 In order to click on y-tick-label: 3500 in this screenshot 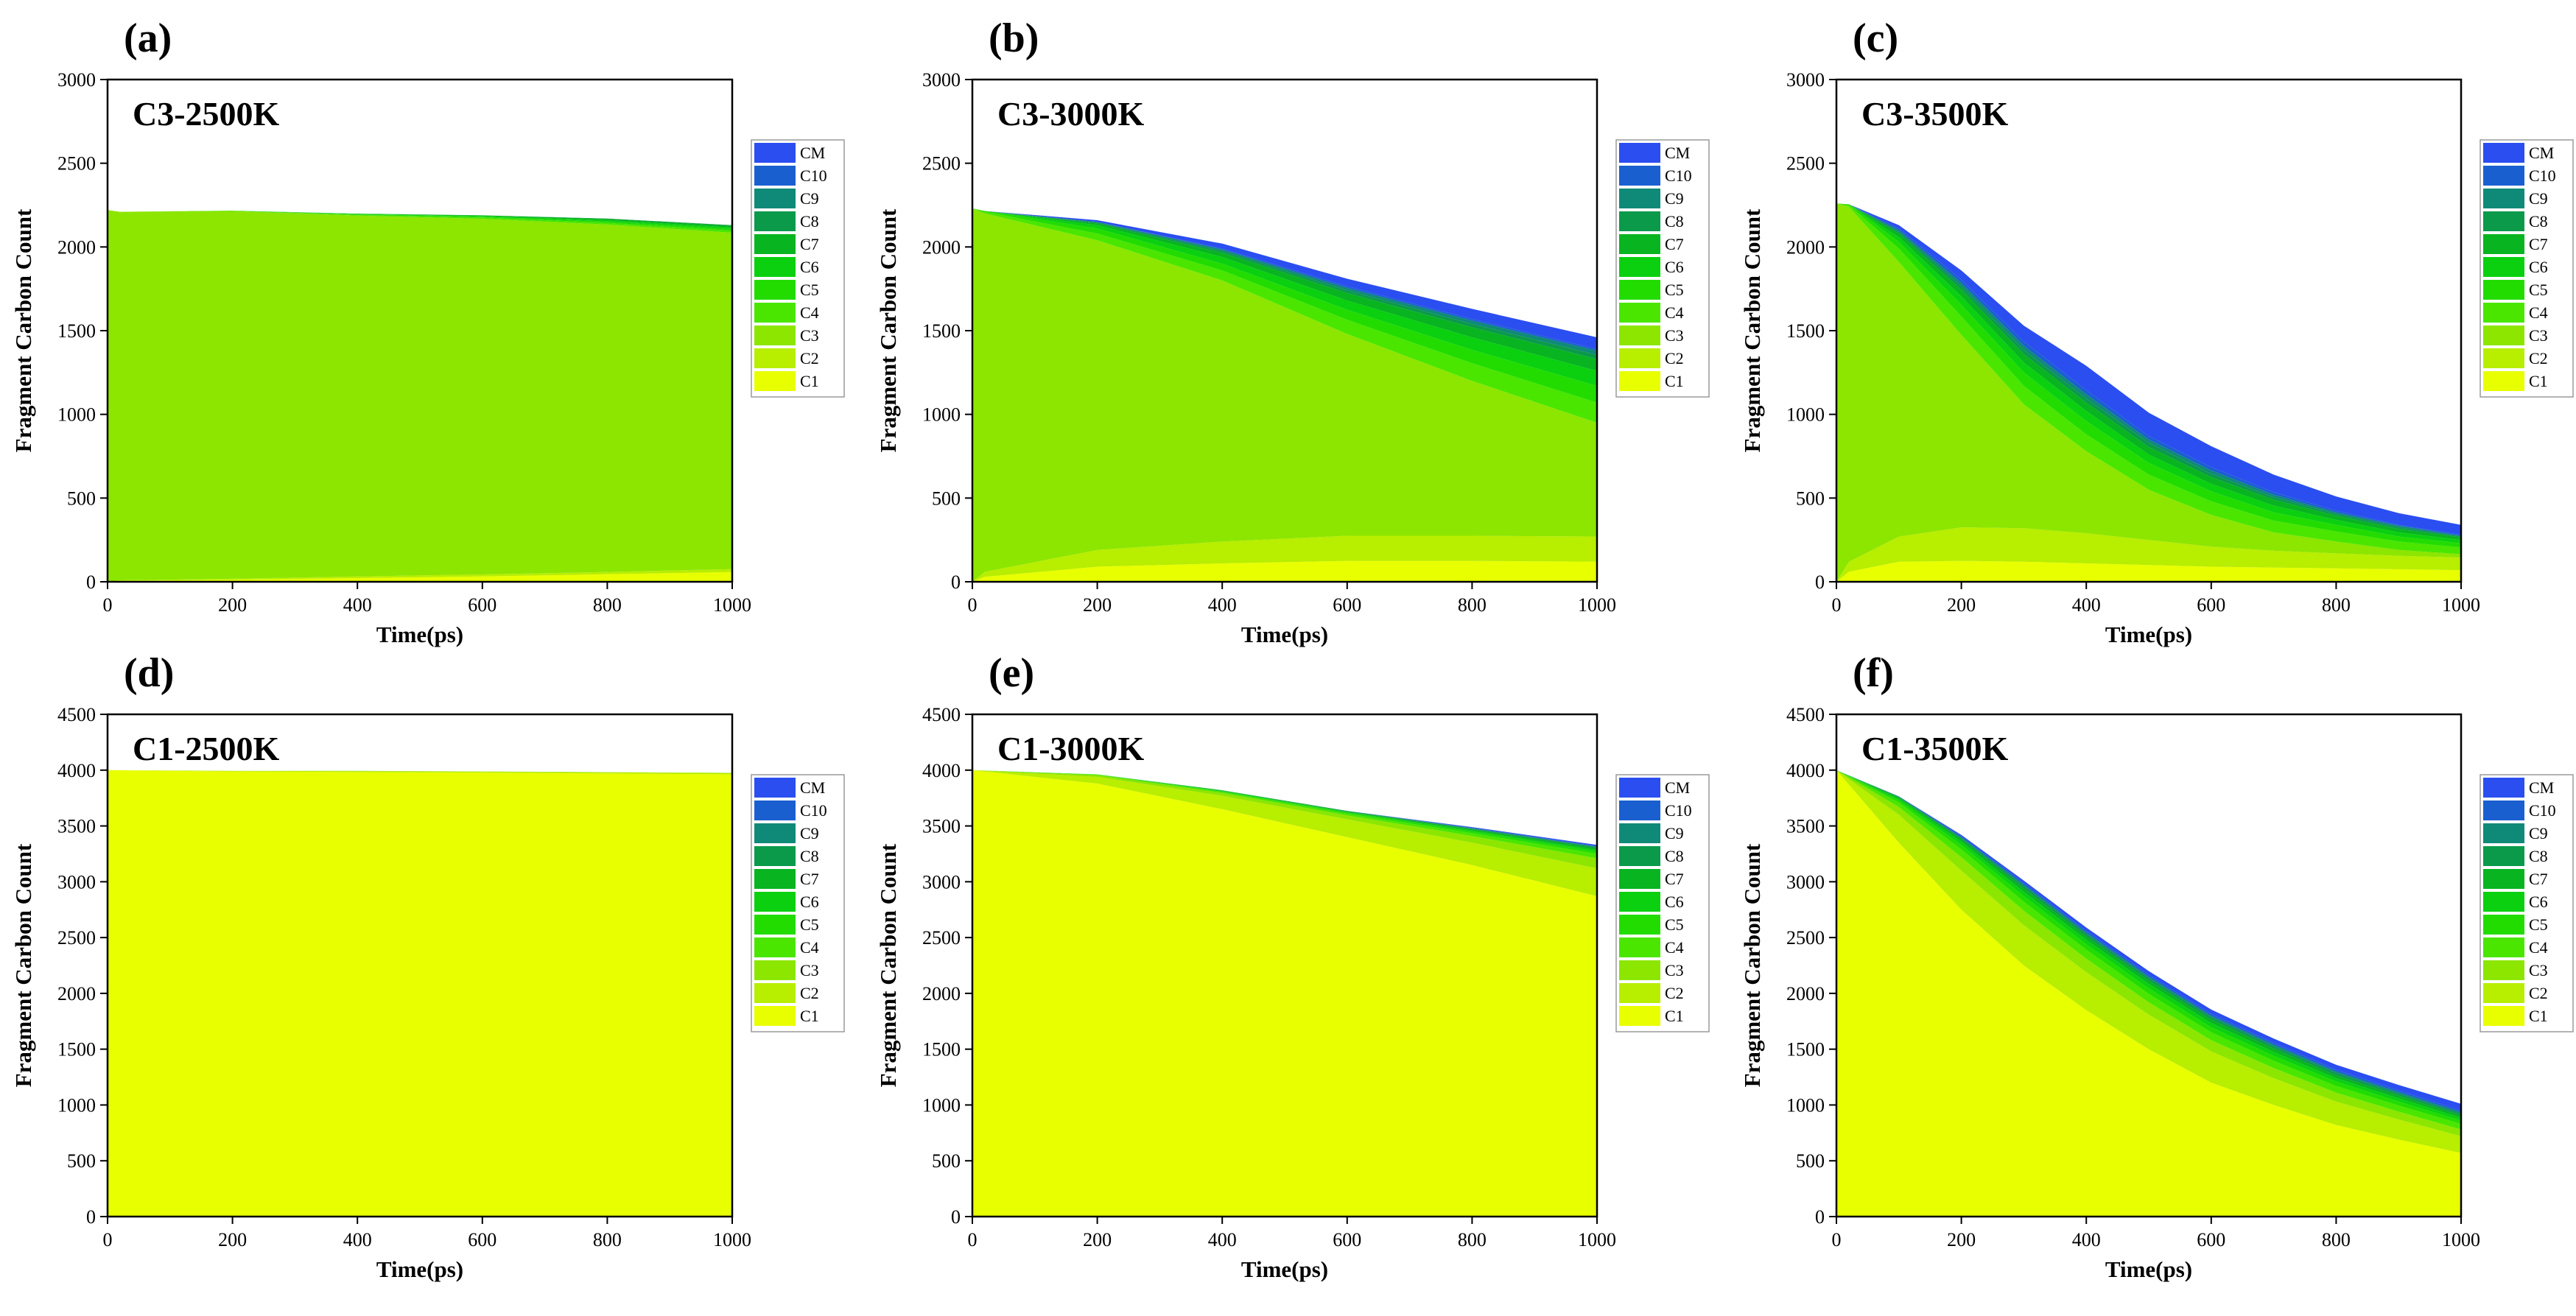, I will do `click(941, 827)`.